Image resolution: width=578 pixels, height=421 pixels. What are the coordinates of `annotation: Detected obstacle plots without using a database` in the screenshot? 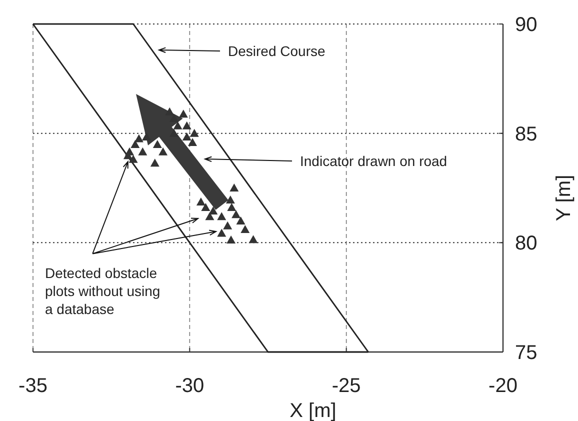 It's located at (102, 291).